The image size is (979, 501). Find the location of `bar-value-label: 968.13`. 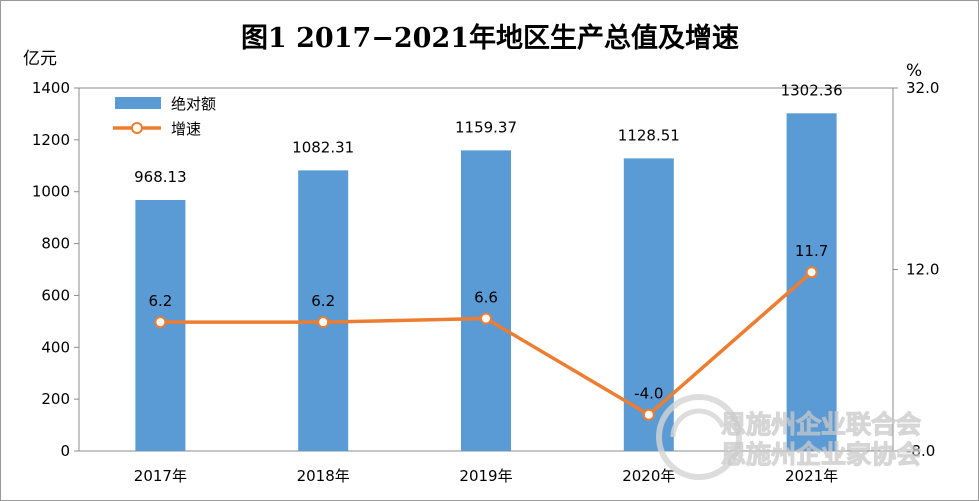

bar-value-label: 968.13 is located at coordinates (160, 177).